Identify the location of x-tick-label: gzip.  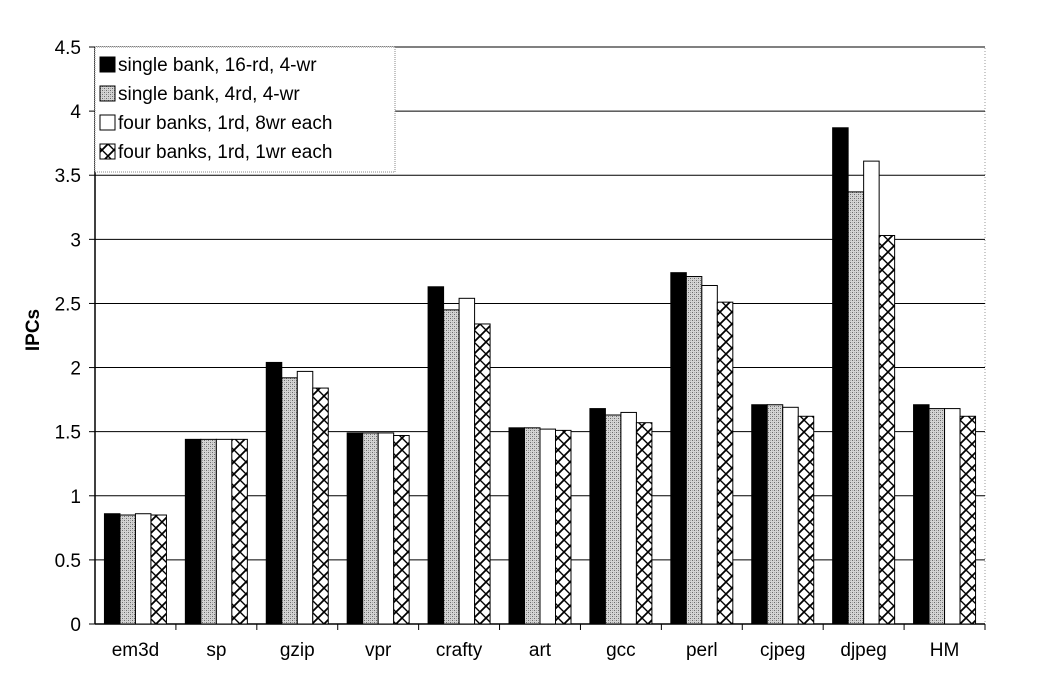
(297, 650).